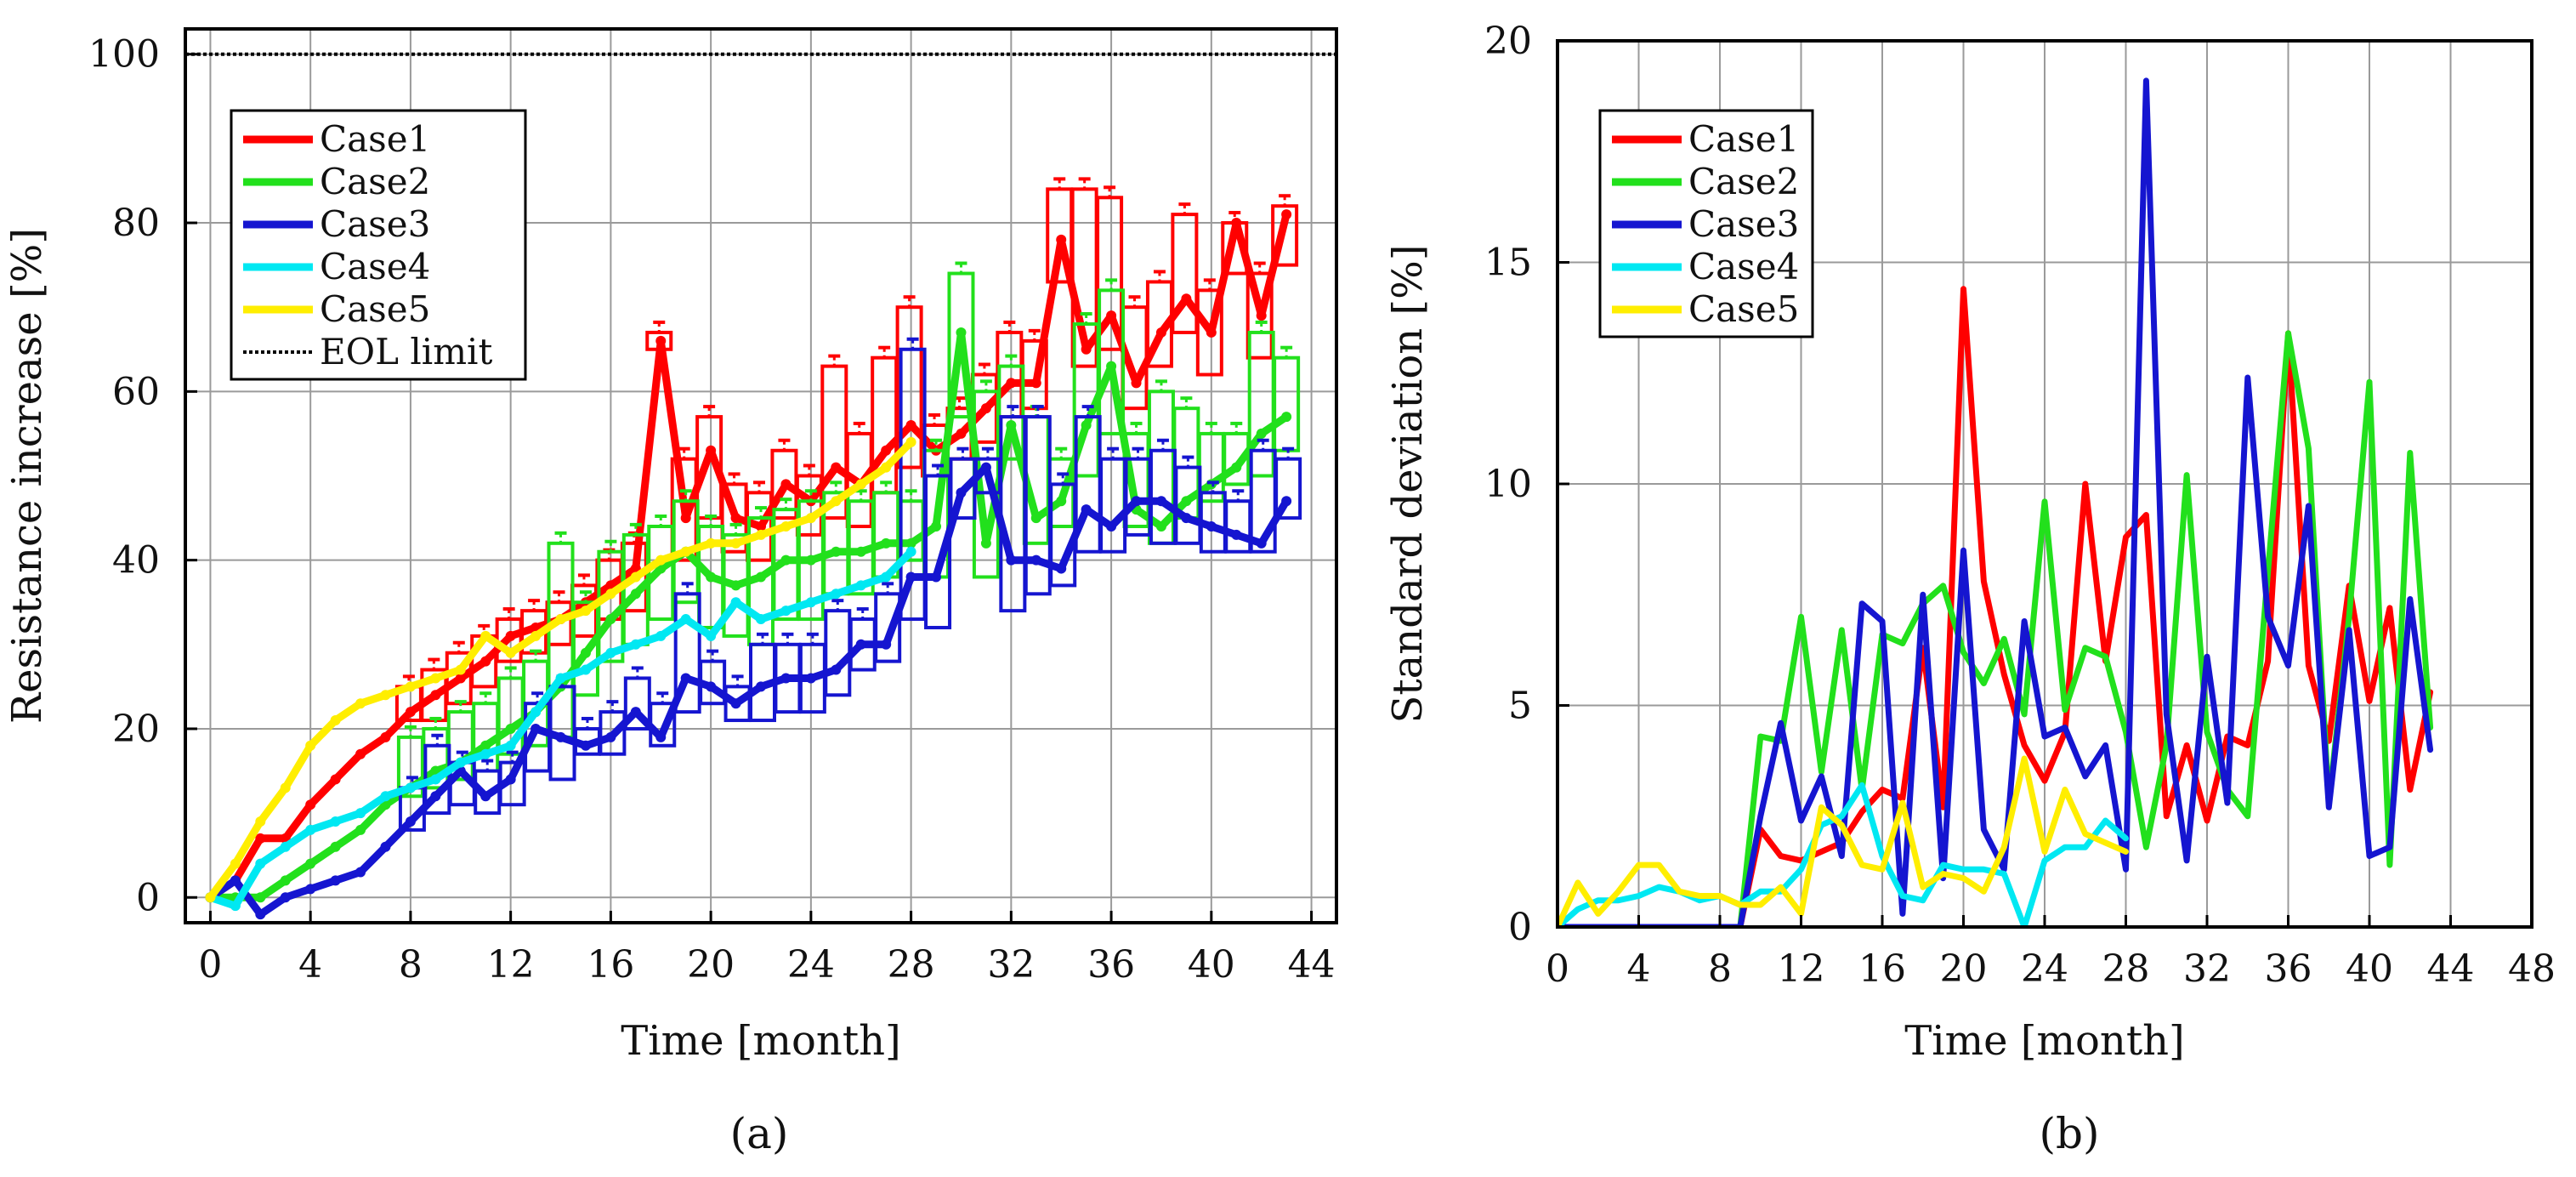 This screenshot has height=1177, width=2576. What do you see at coordinates (1744, 224) in the screenshot?
I see `legend-label: Case3` at bounding box center [1744, 224].